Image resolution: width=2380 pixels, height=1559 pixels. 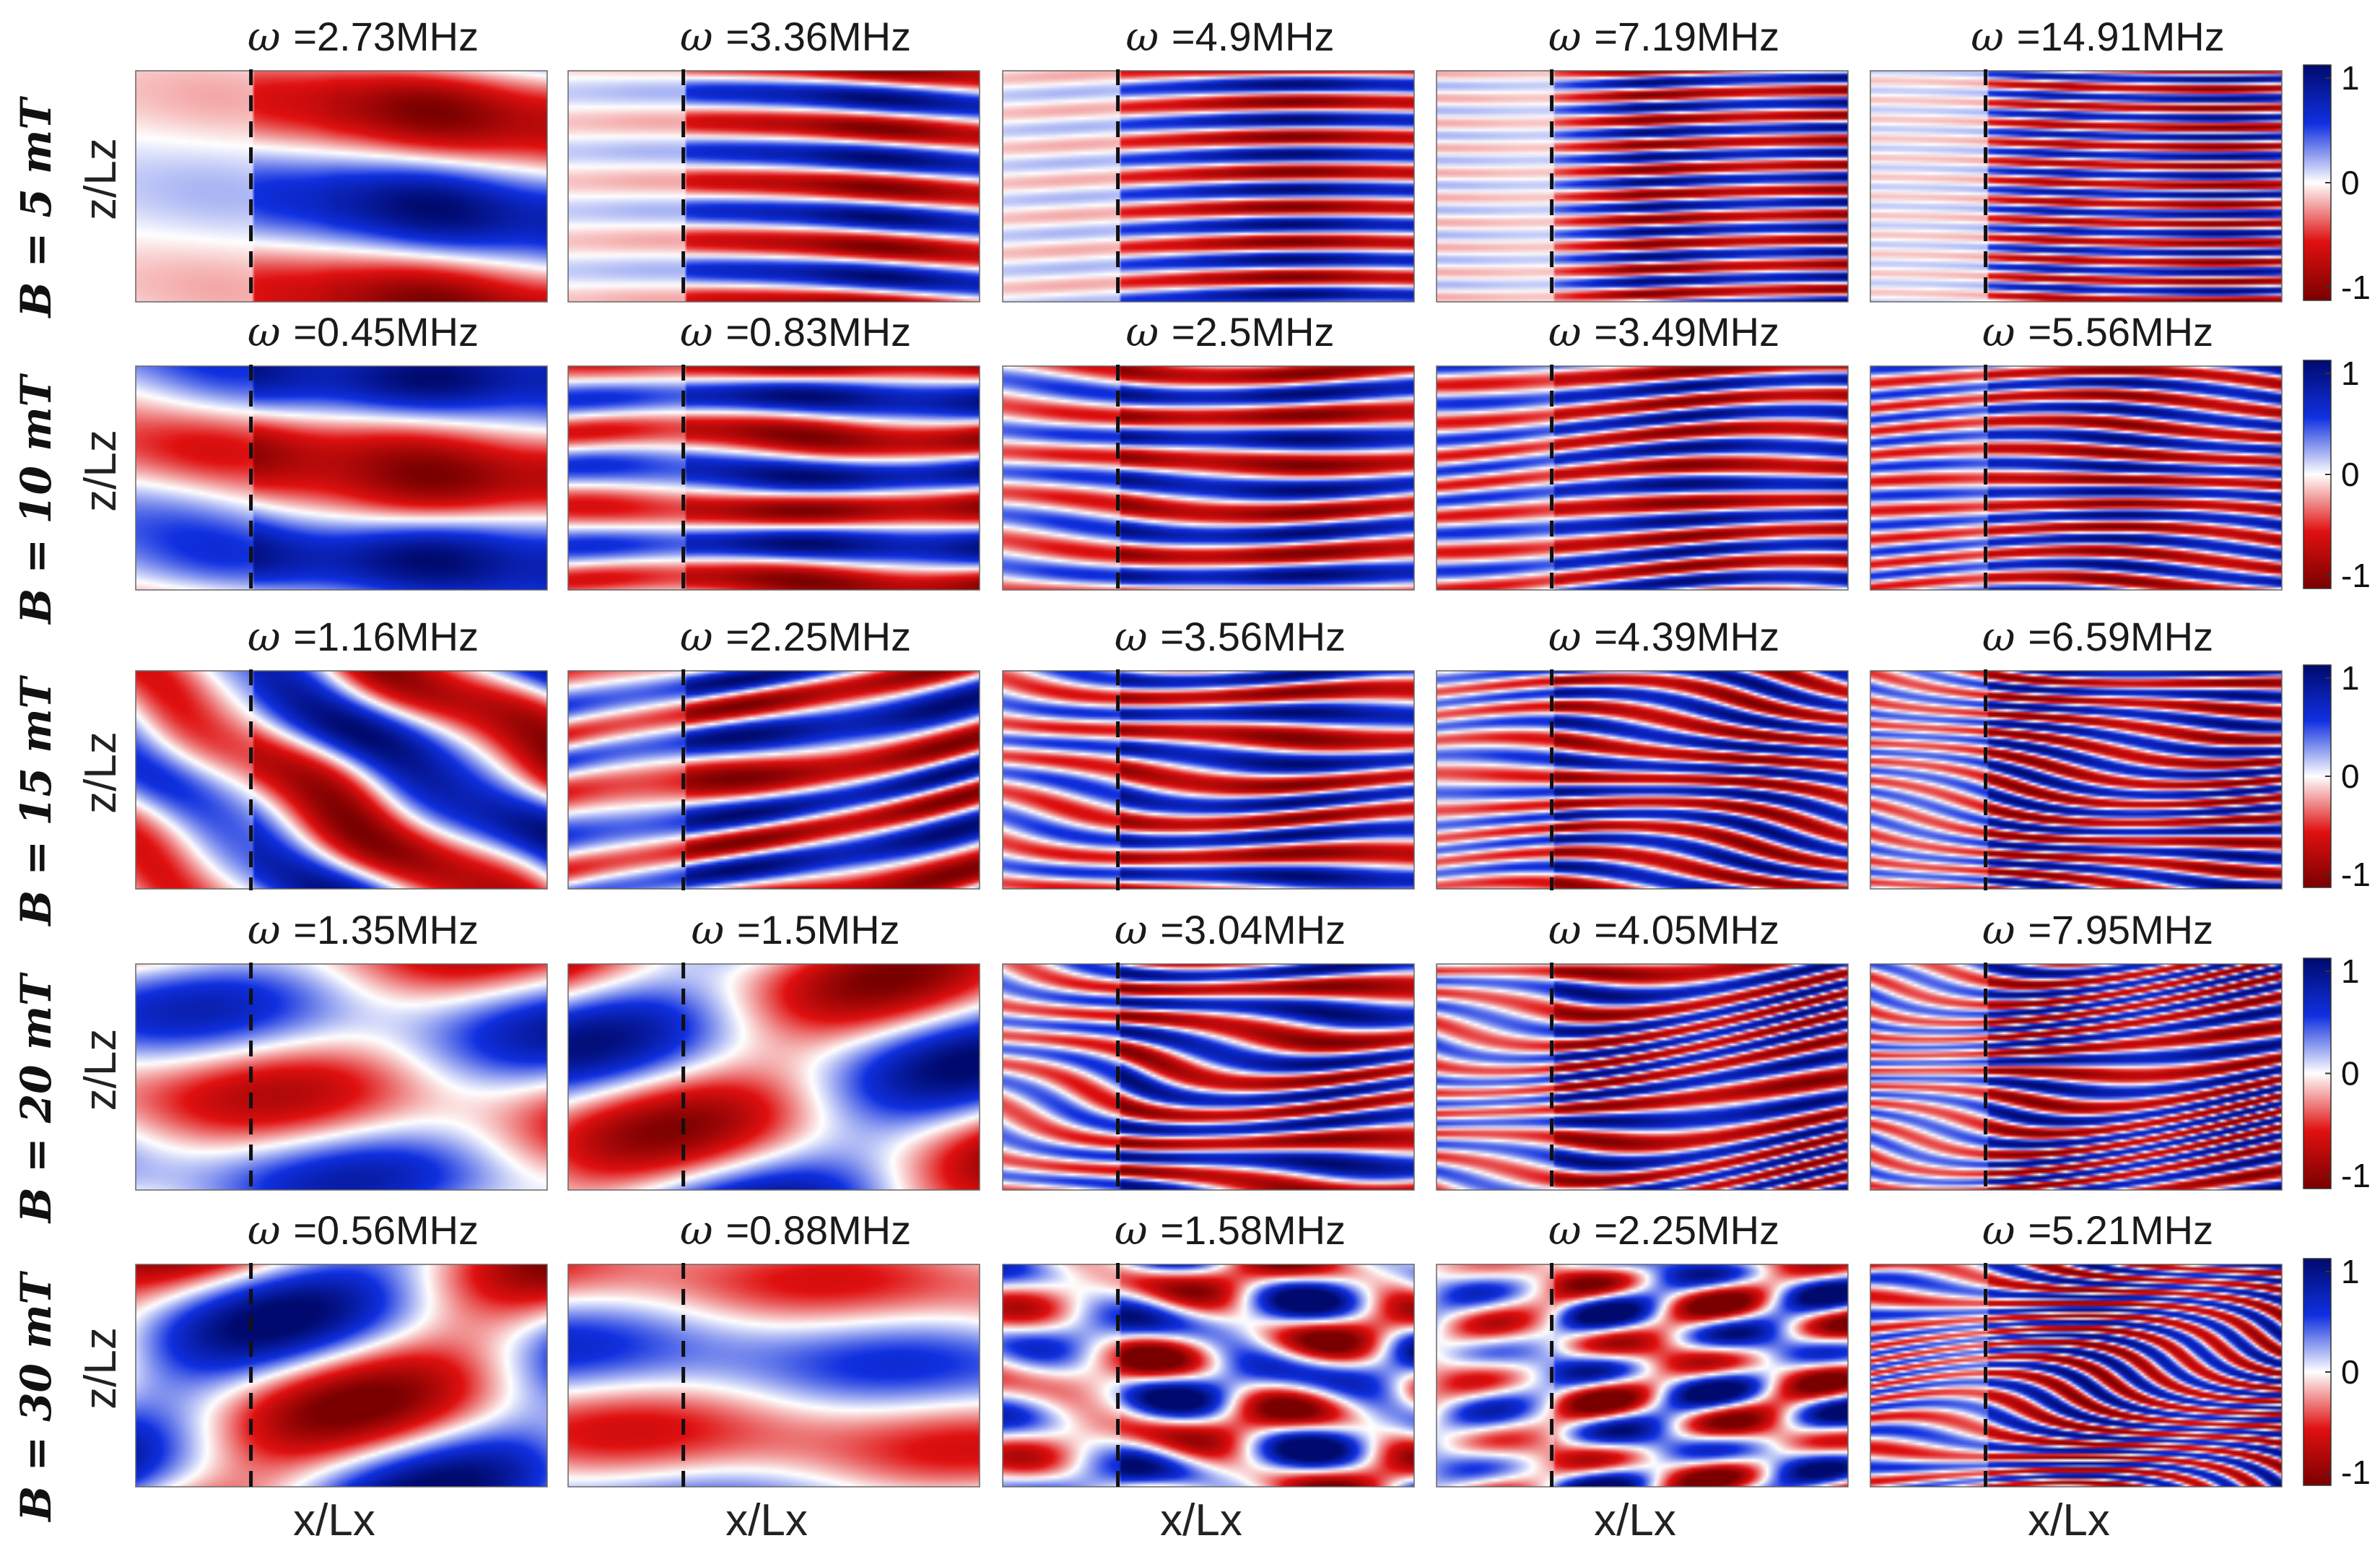 I want to click on frequency-value: =1.58MHz, so click(x=1253, y=1230).